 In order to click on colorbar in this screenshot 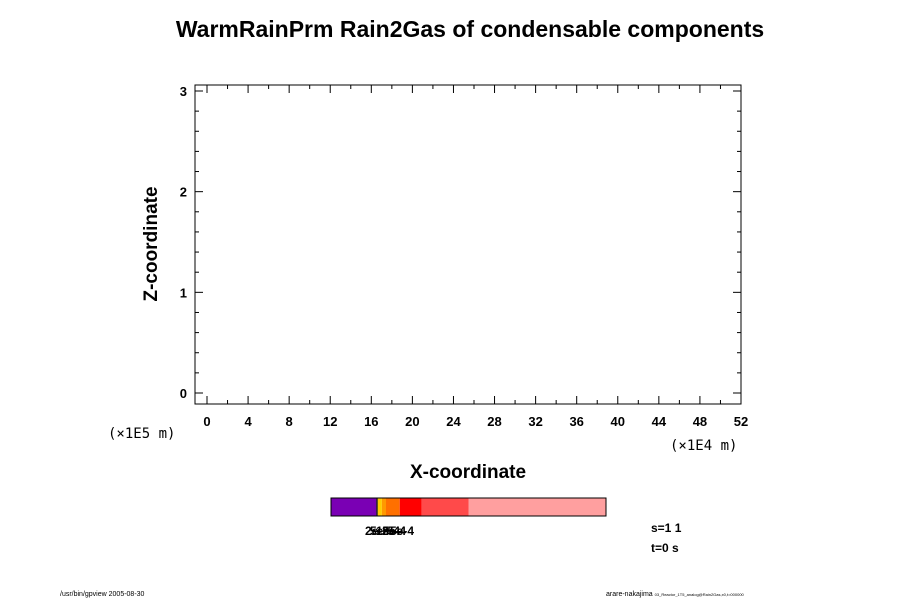, I will do `click(468, 507)`.